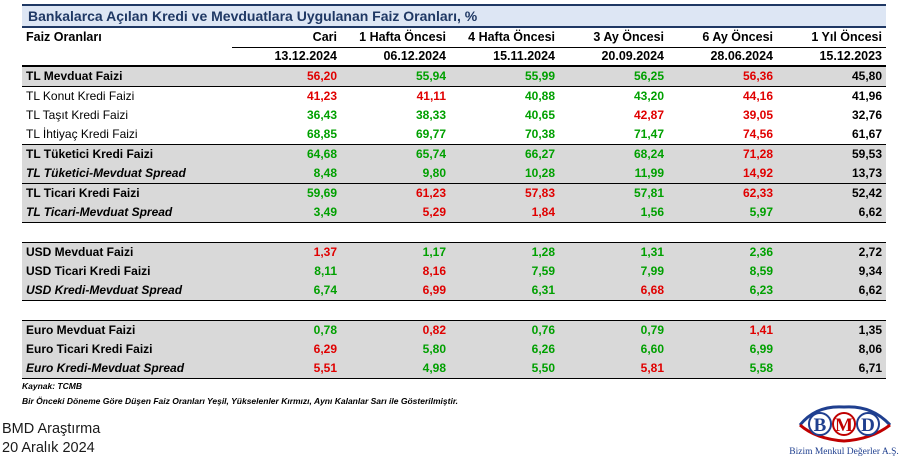 Image resolution: width=910 pixels, height=465 pixels. What do you see at coordinates (722, 213) in the screenshot?
I see `rate-cell: 5,97` at bounding box center [722, 213].